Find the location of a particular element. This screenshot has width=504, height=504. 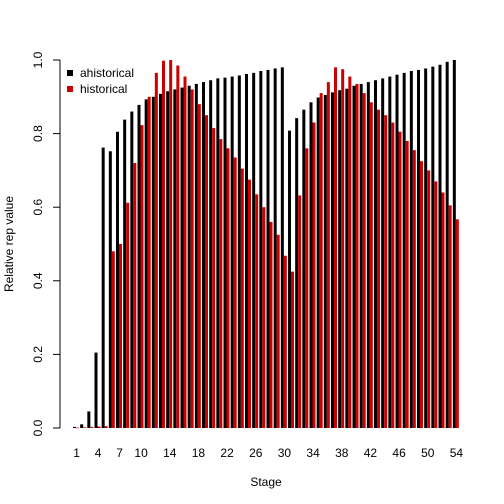

x-tick-label: 7 is located at coordinates (119, 453).